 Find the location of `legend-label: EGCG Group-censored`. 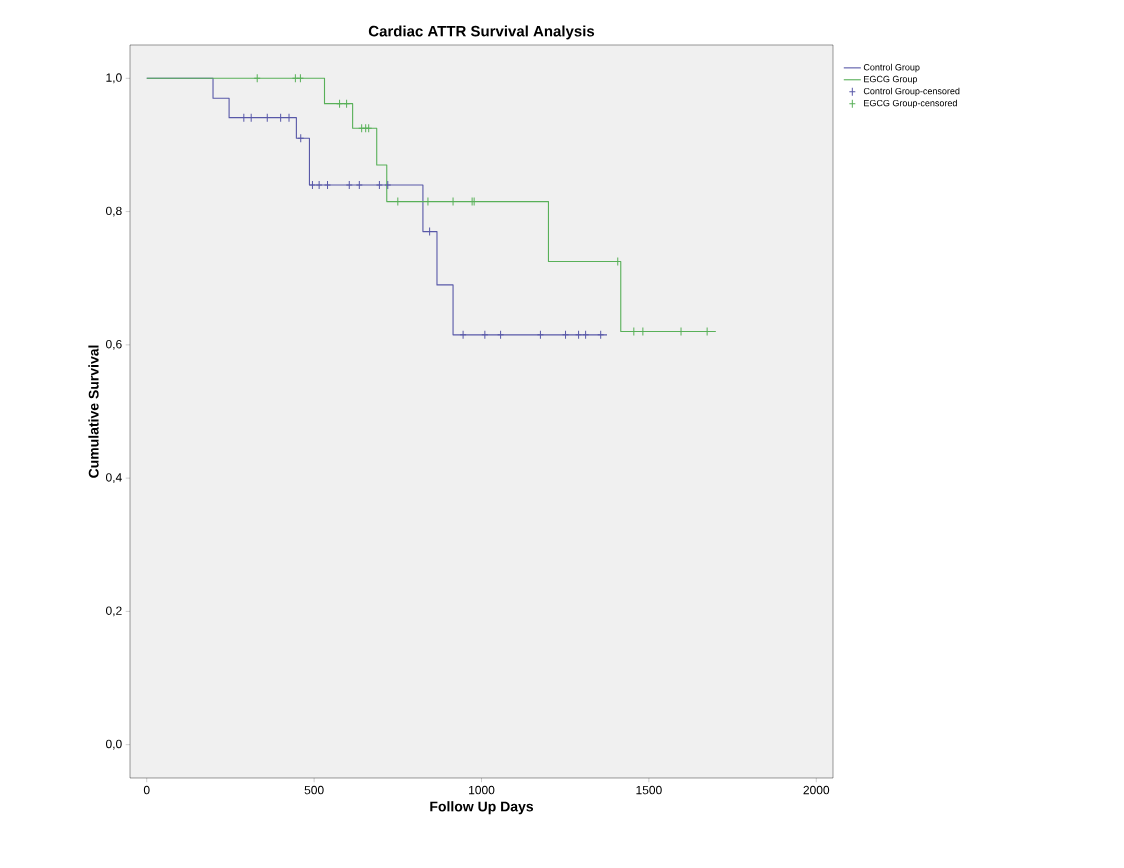

legend-label: EGCG Group-censored is located at coordinates (910, 104).